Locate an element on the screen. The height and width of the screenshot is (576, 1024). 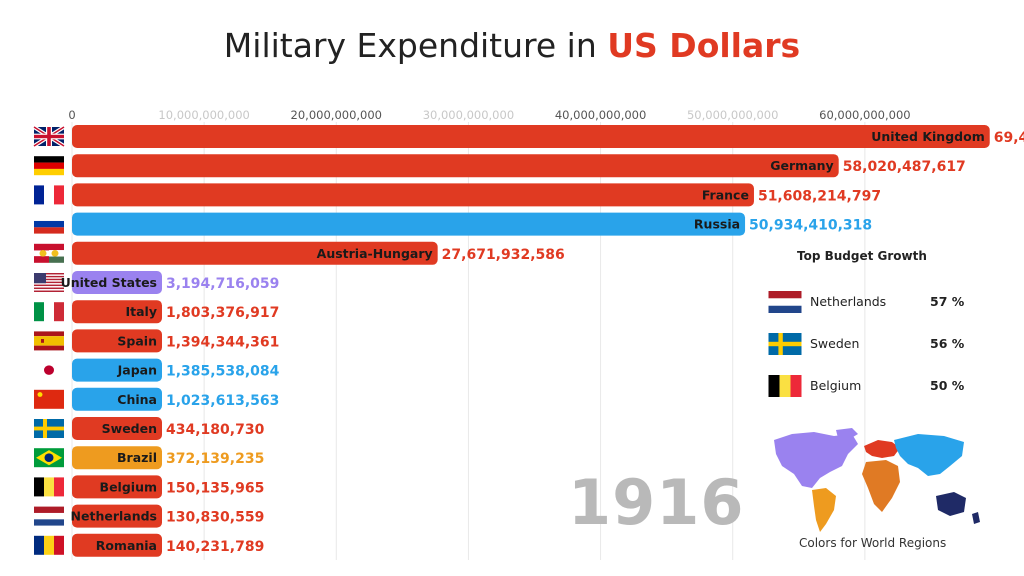
russia-flag-icon is located at coordinates (49, 224).